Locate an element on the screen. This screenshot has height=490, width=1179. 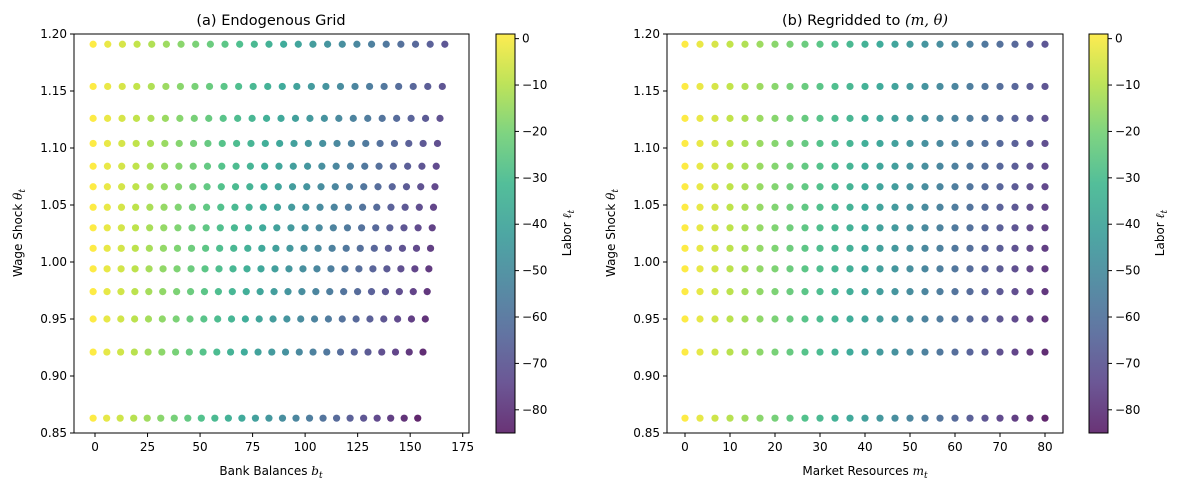
x-tick-label: 50 is located at coordinates (199, 447).